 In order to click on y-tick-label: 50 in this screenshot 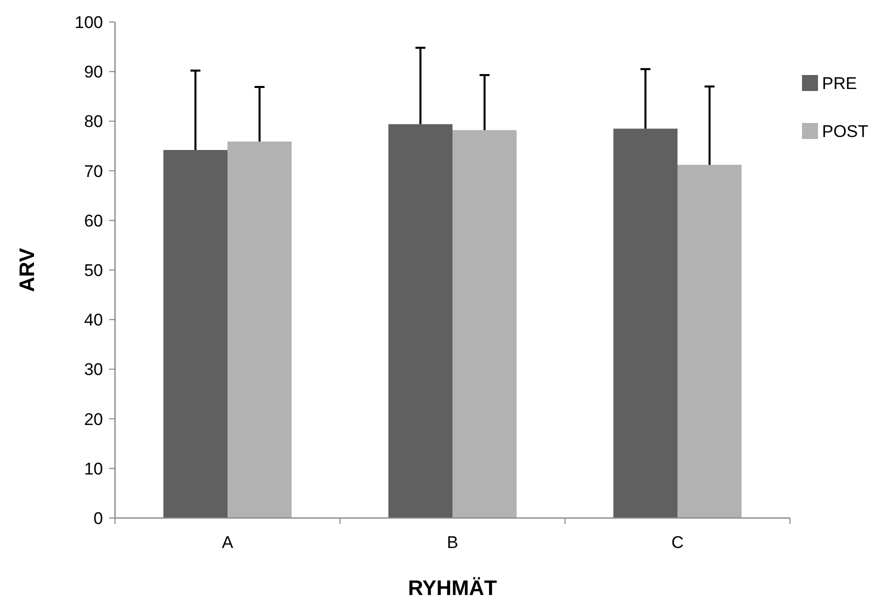, I will do `click(93, 270)`.